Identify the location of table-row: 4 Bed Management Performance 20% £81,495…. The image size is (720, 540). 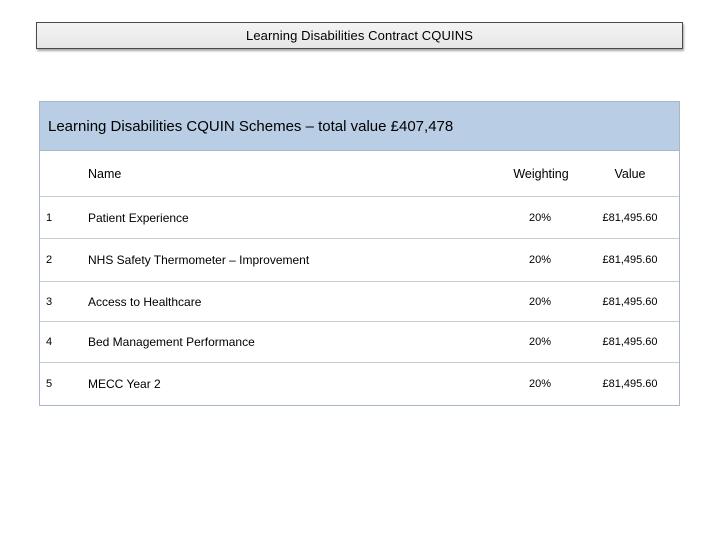
(359, 342).